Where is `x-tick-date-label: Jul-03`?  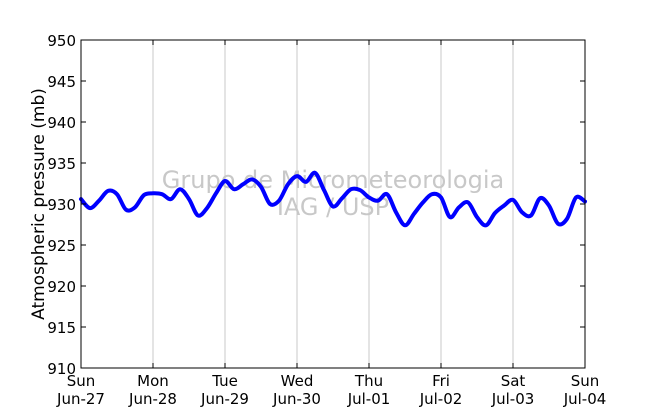 x-tick-date-label: Jul-03 is located at coordinates (513, 399).